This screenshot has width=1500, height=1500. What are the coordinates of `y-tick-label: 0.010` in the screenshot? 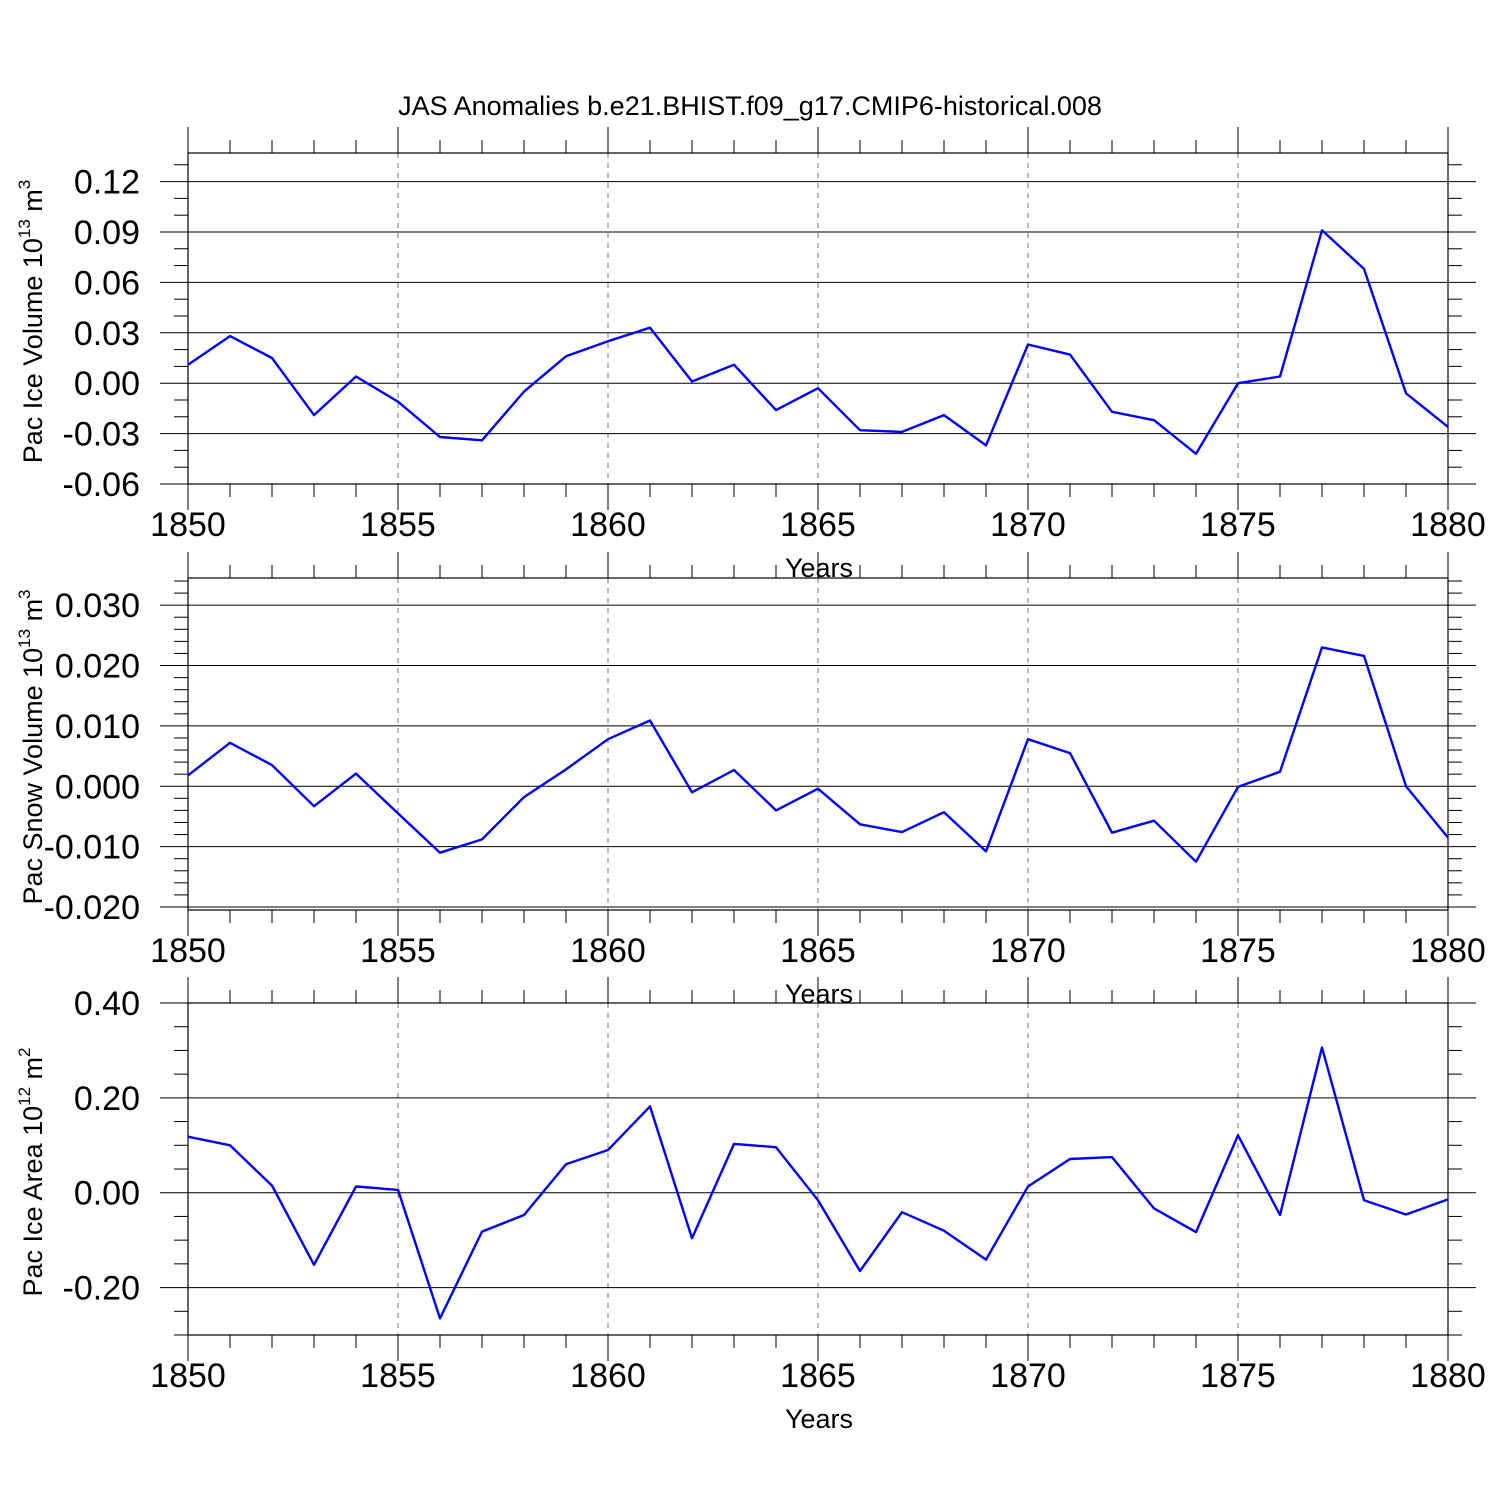 It's located at (97, 727).